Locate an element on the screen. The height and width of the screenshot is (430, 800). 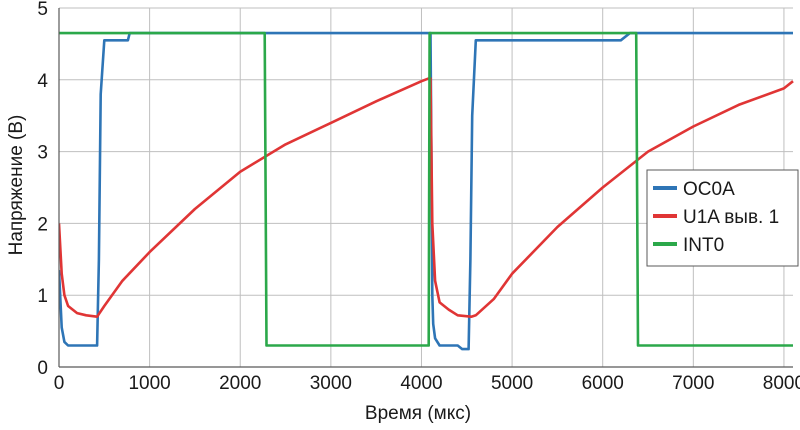
x-tick-label: 0 is located at coordinates (59, 383).